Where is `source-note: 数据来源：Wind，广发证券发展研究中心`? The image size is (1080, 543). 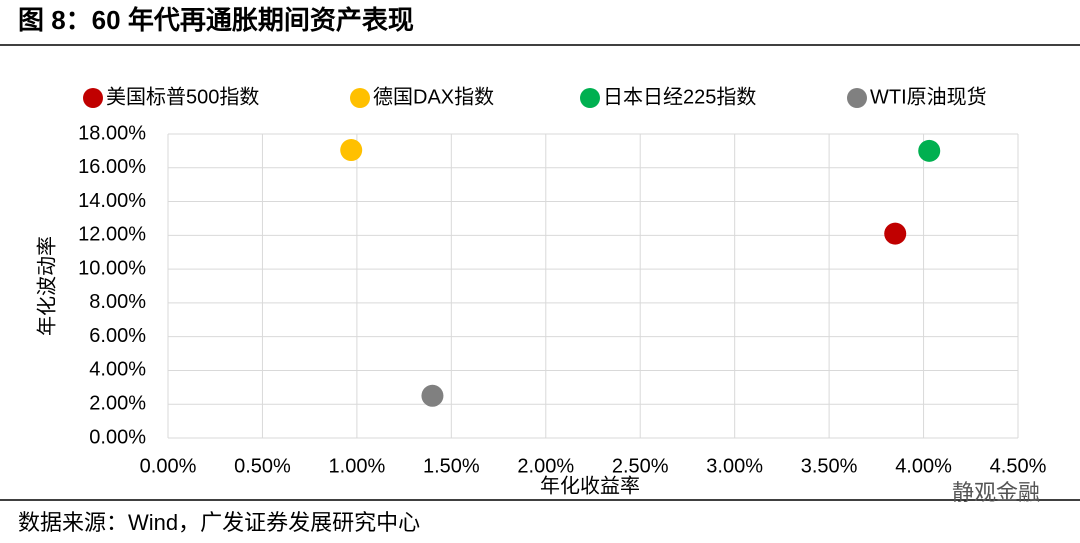
source-note: 数据来源：Wind，广发证券发展研究中心 is located at coordinates (219, 522).